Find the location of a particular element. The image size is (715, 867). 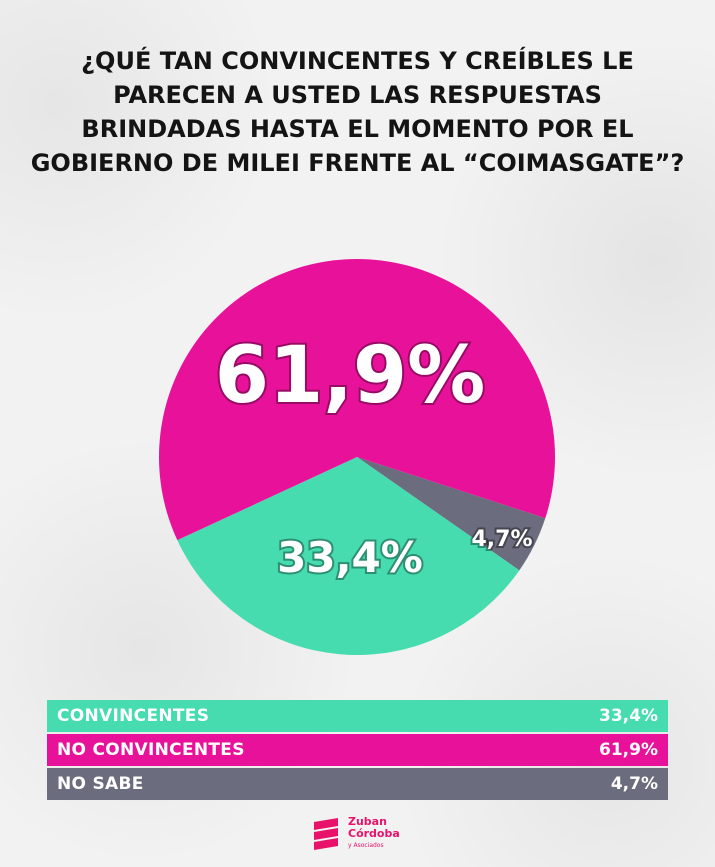

pie-slice-no-sabe is located at coordinates (451, 514).